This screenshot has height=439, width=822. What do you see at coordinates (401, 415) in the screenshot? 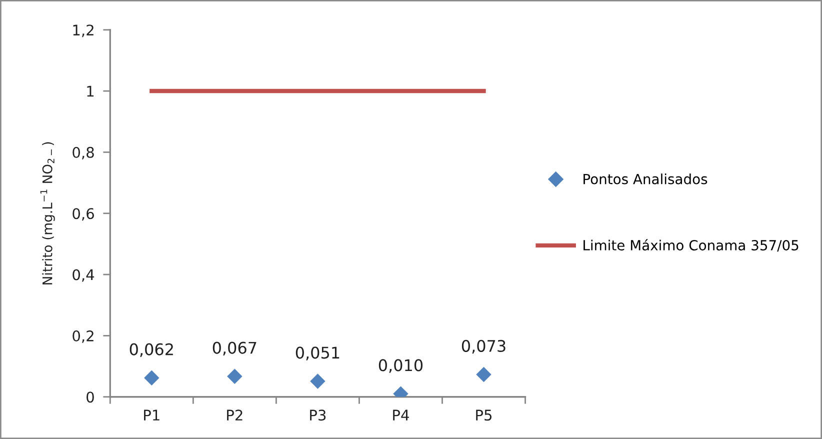
I see `x-tick-label: P4` at bounding box center [401, 415].